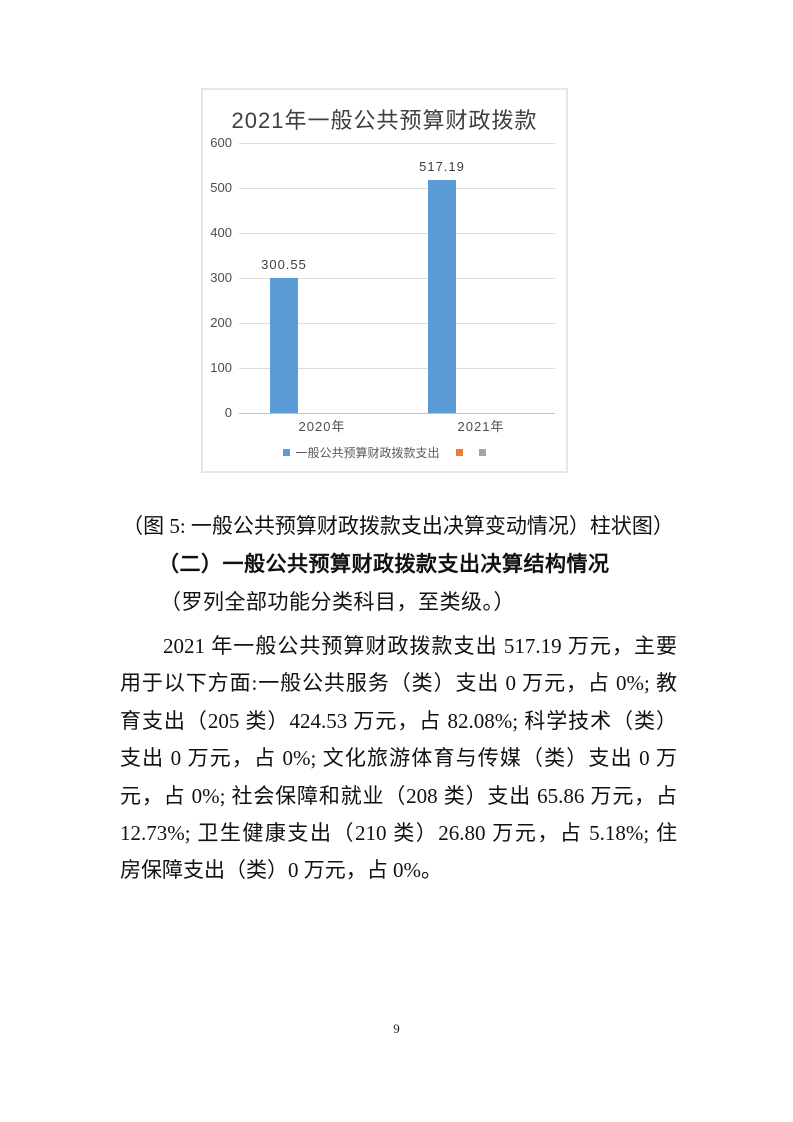 This screenshot has width=793, height=1122. Describe the element at coordinates (221, 277) in the screenshot. I see `y-axis-tick-label: 300` at that location.